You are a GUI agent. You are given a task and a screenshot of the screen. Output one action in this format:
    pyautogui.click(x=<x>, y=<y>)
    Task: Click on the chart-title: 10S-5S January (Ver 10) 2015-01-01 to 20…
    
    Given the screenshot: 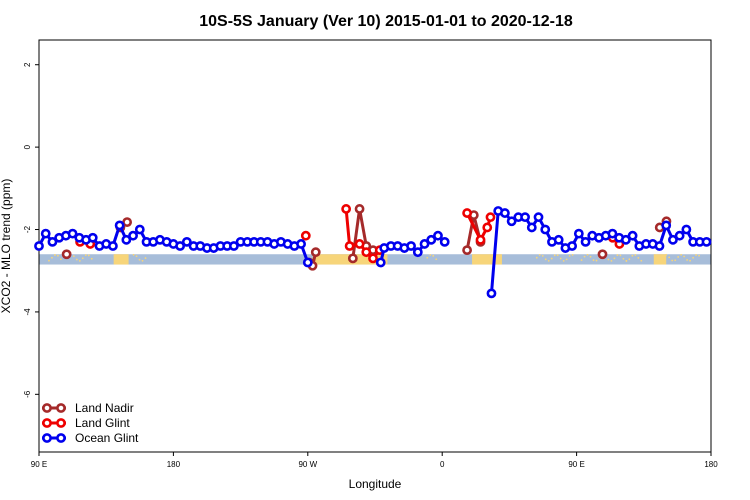 What is the action you would take?
    pyautogui.click(x=386, y=21)
    